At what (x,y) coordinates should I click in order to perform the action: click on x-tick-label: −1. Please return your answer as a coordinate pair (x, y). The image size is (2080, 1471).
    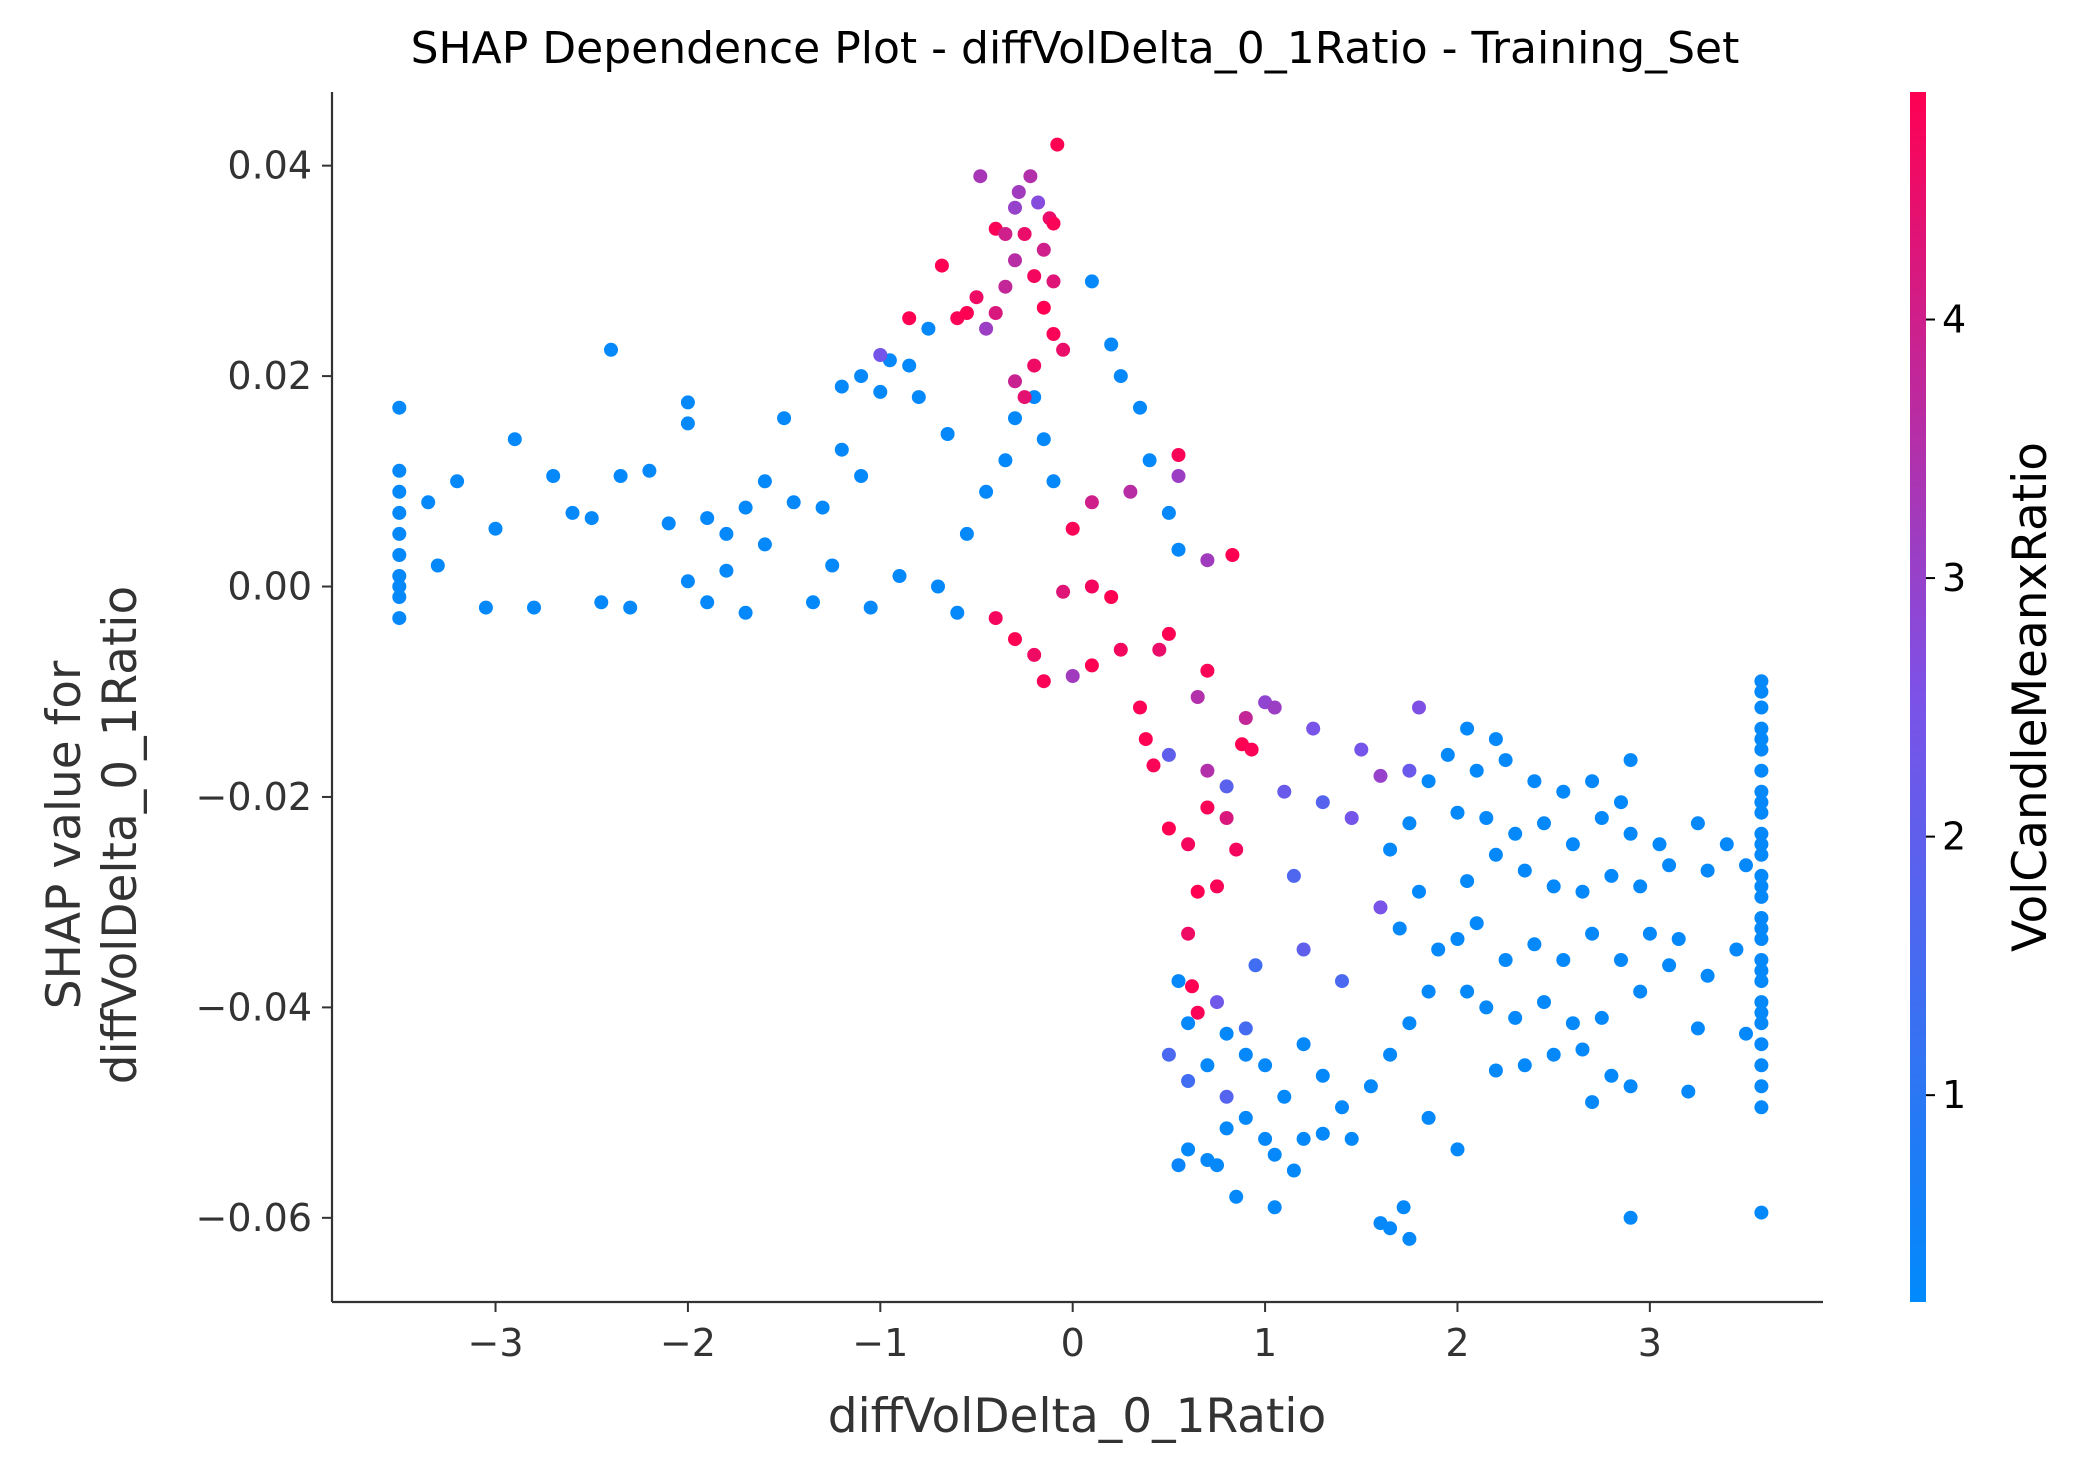
    Looking at the image, I should click on (880, 1343).